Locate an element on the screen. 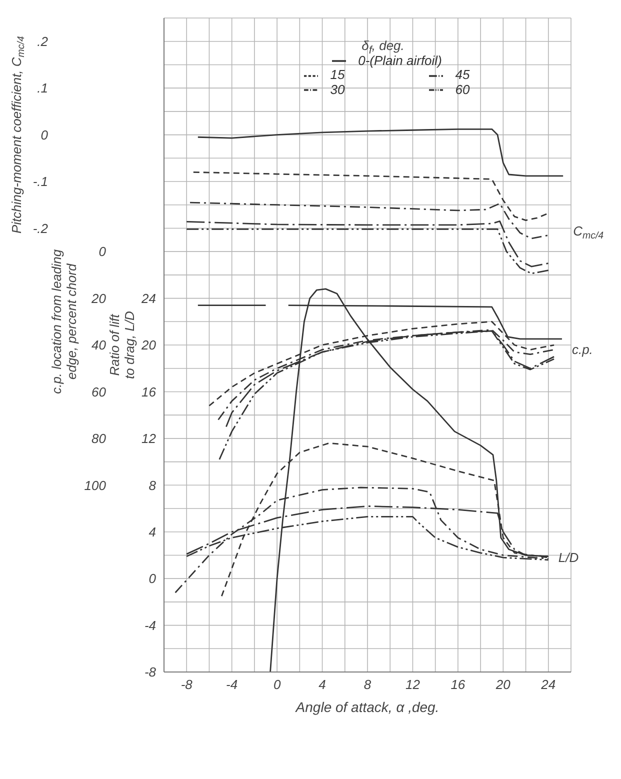  y3-tick-label: 0 is located at coordinates (44, 134).